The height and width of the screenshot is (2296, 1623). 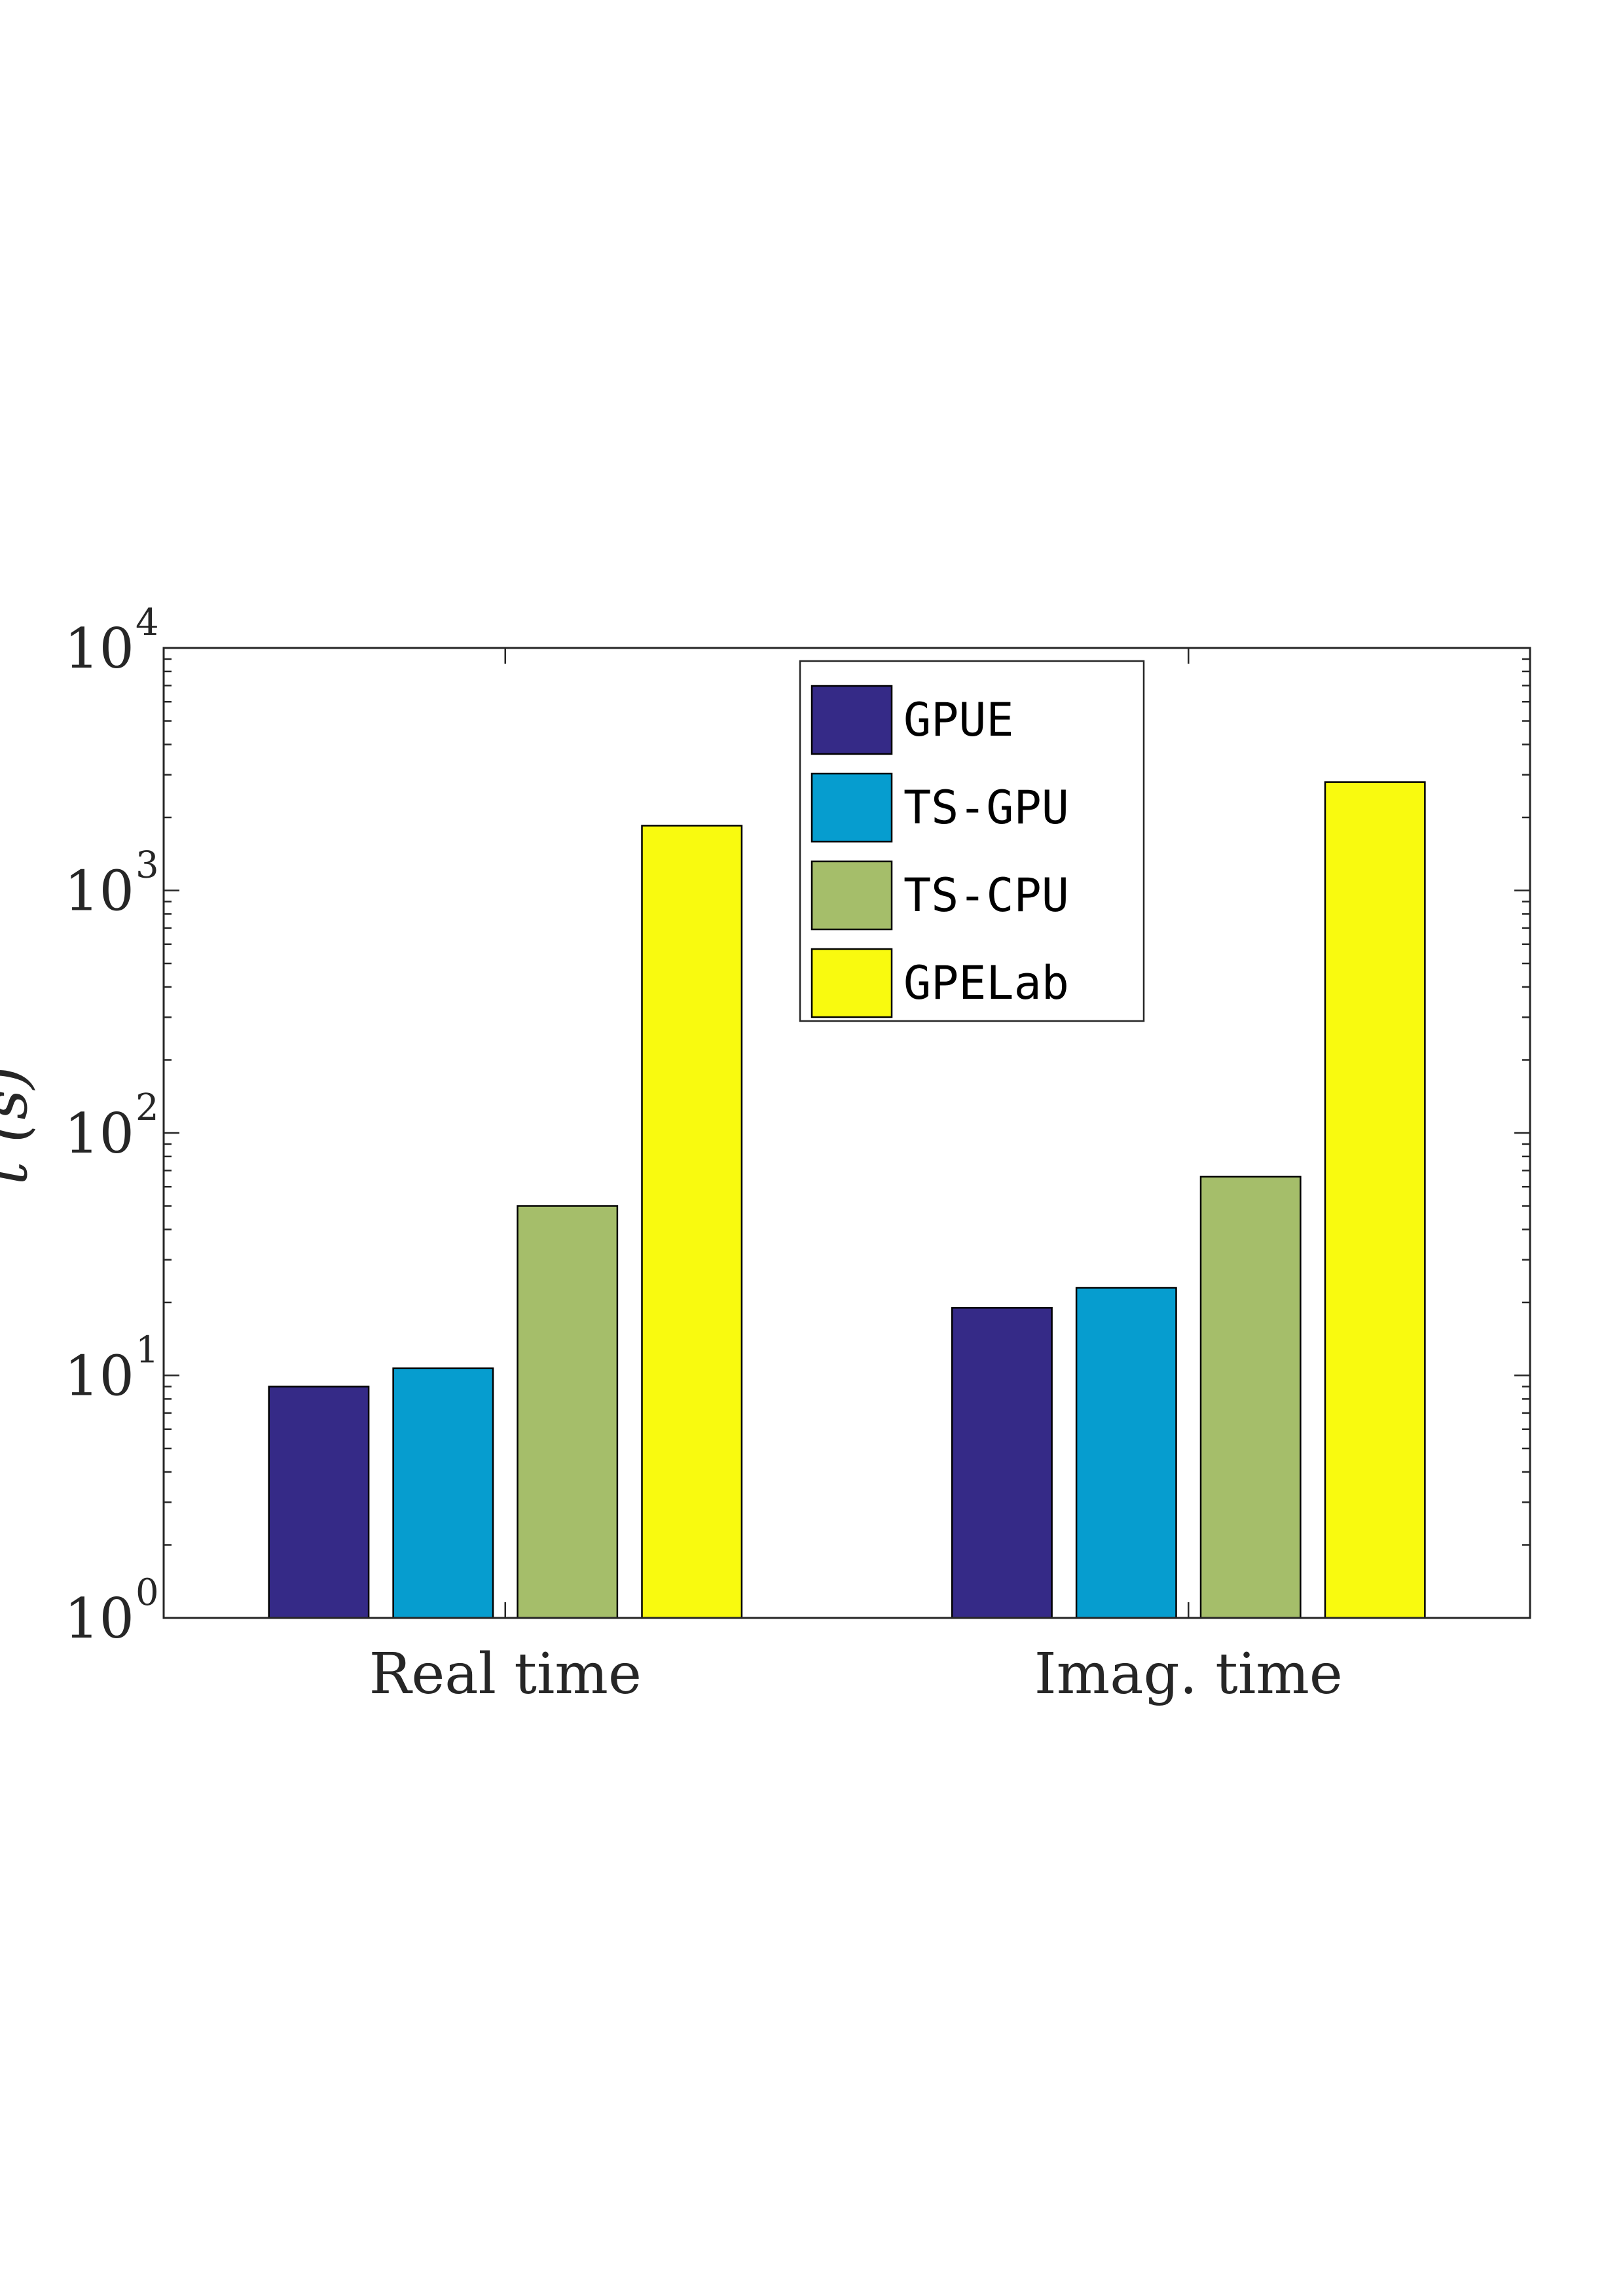 What do you see at coordinates (505, 1674) in the screenshot?
I see `x-tick-label: Real time` at bounding box center [505, 1674].